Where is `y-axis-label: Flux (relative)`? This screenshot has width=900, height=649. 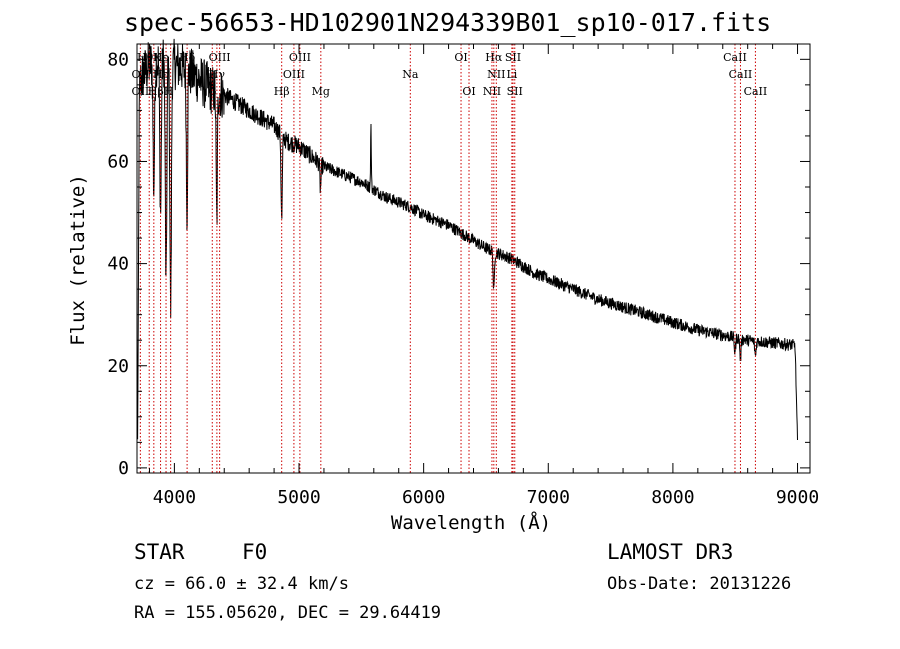 y-axis-label: Flux (relative) is located at coordinates (78, 260).